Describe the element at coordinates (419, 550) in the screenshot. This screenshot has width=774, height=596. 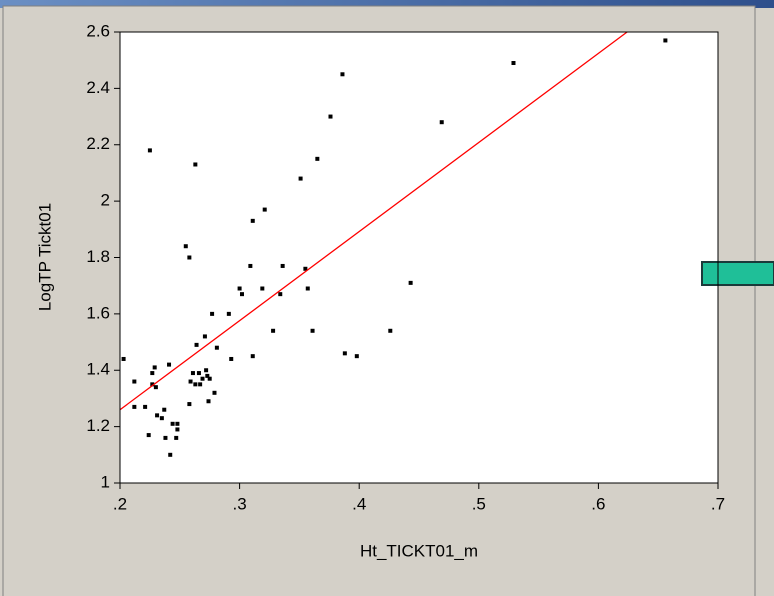
I see `x-axis-label: Ht_TICKT01_m` at that location.